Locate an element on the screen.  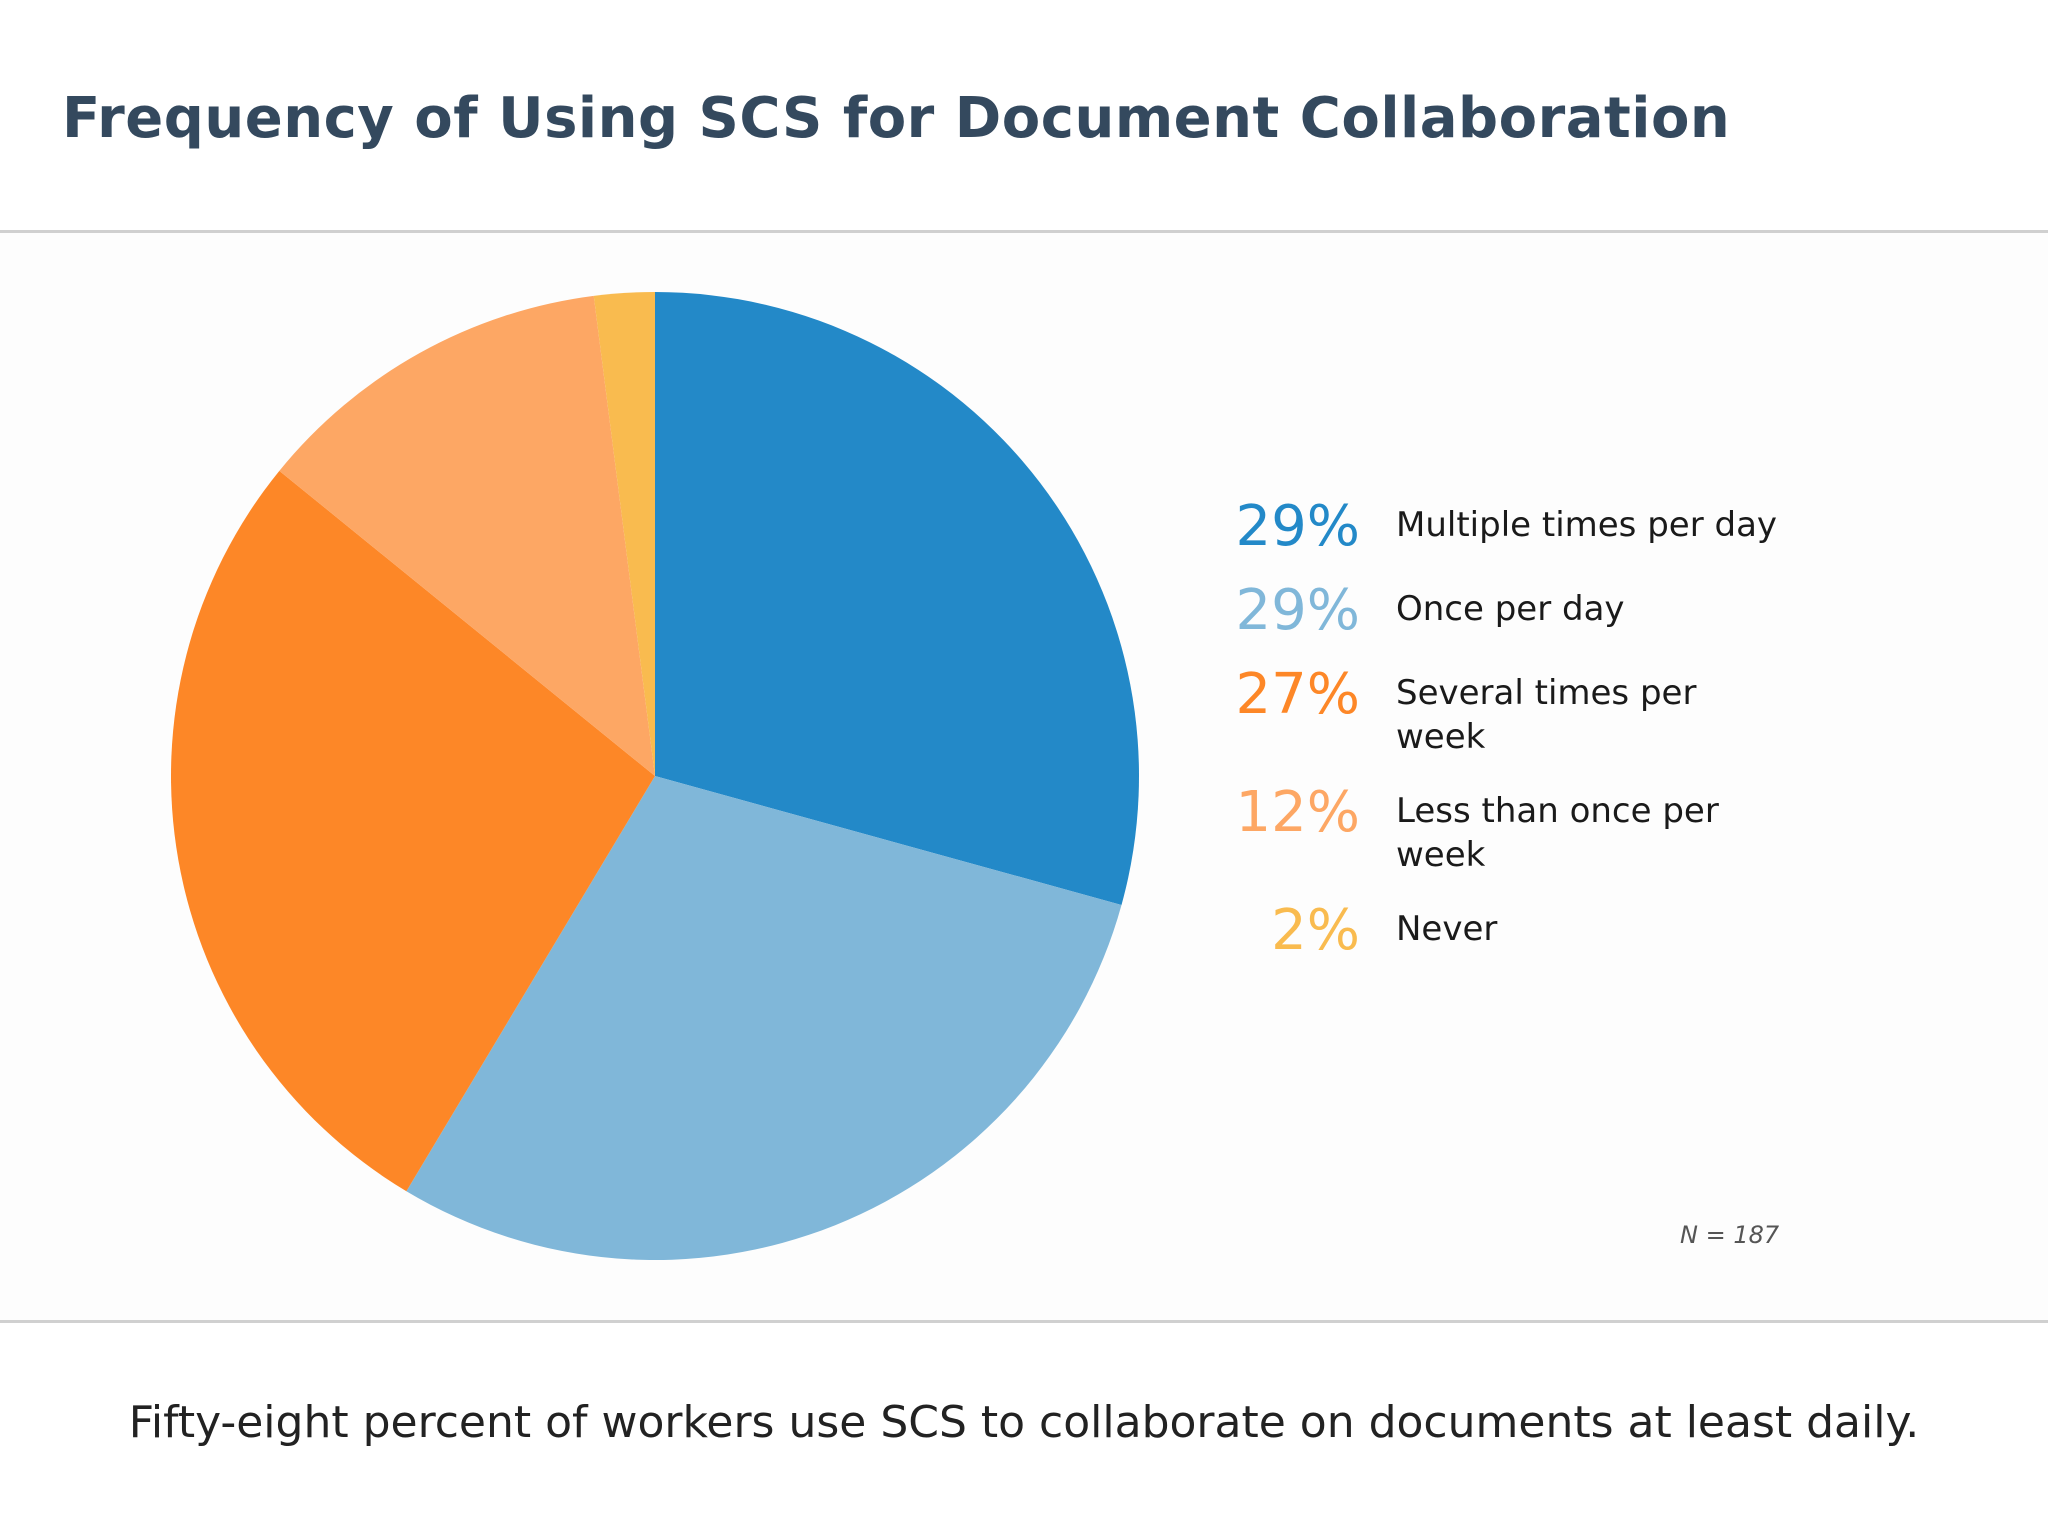
legend-percent-0: 29% is located at coordinates (1297, 526).